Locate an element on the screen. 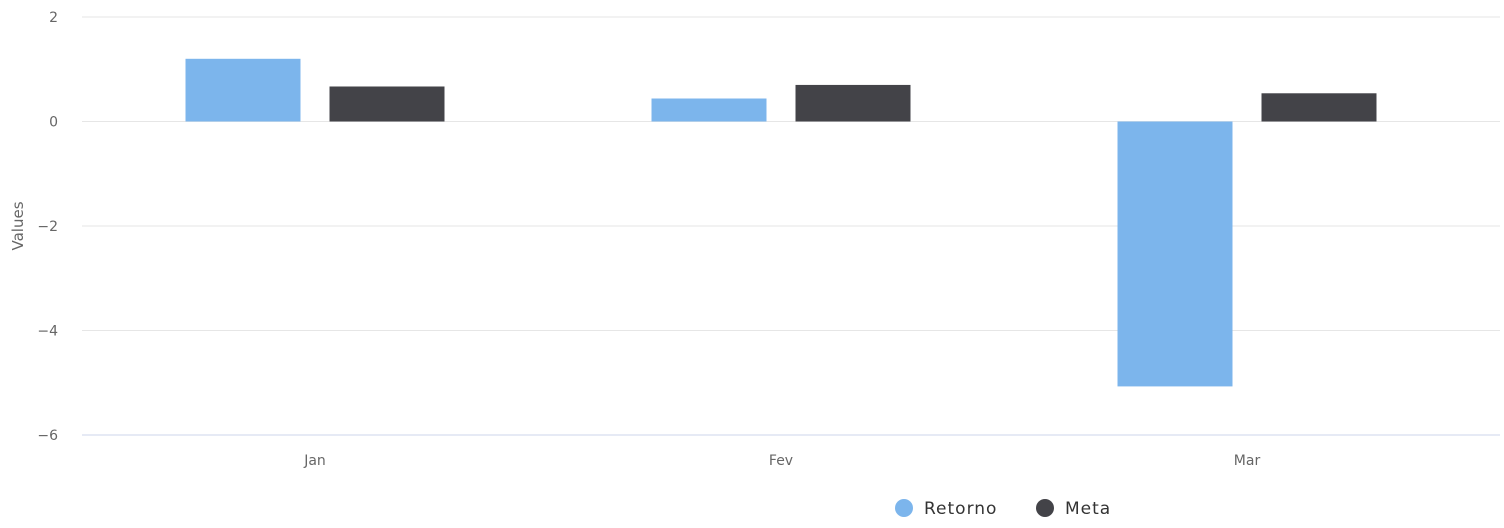 The width and height of the screenshot is (1504, 528). x-tick-label: Mar is located at coordinates (1247, 461).